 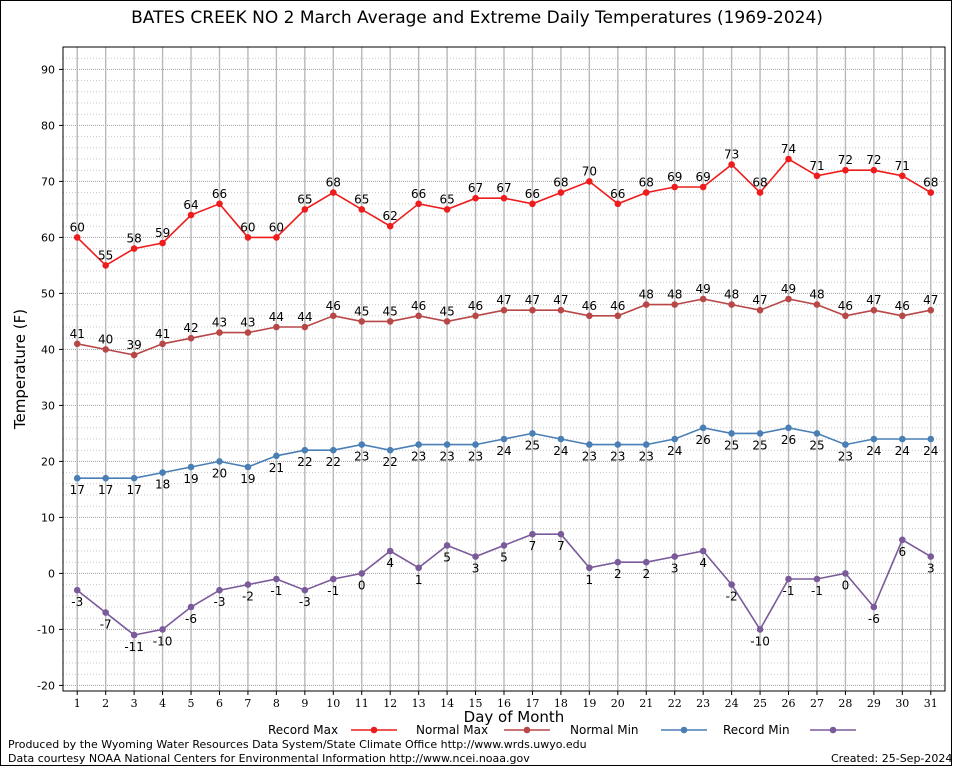 I want to click on x-tick-label: 23, so click(x=703, y=703).